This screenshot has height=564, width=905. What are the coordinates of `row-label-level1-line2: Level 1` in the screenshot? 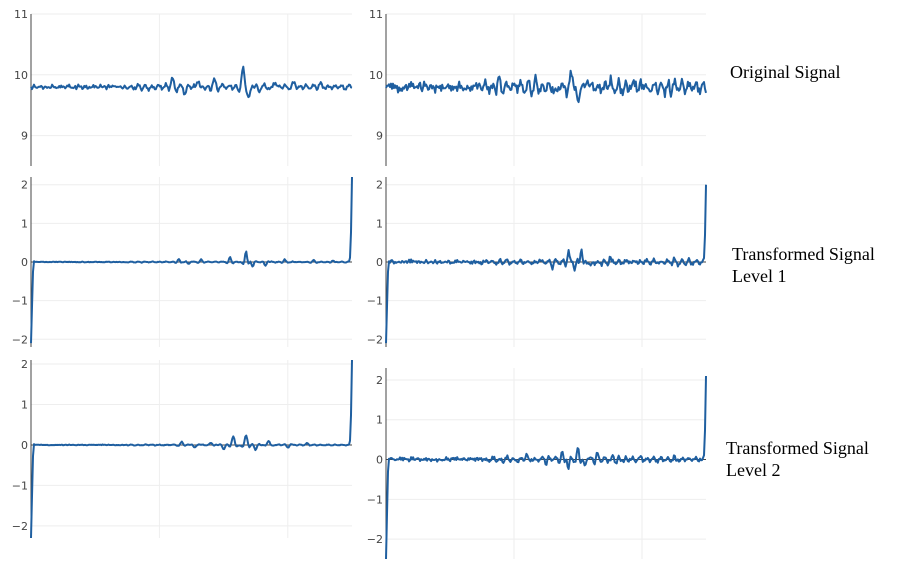 It's located at (759, 276).